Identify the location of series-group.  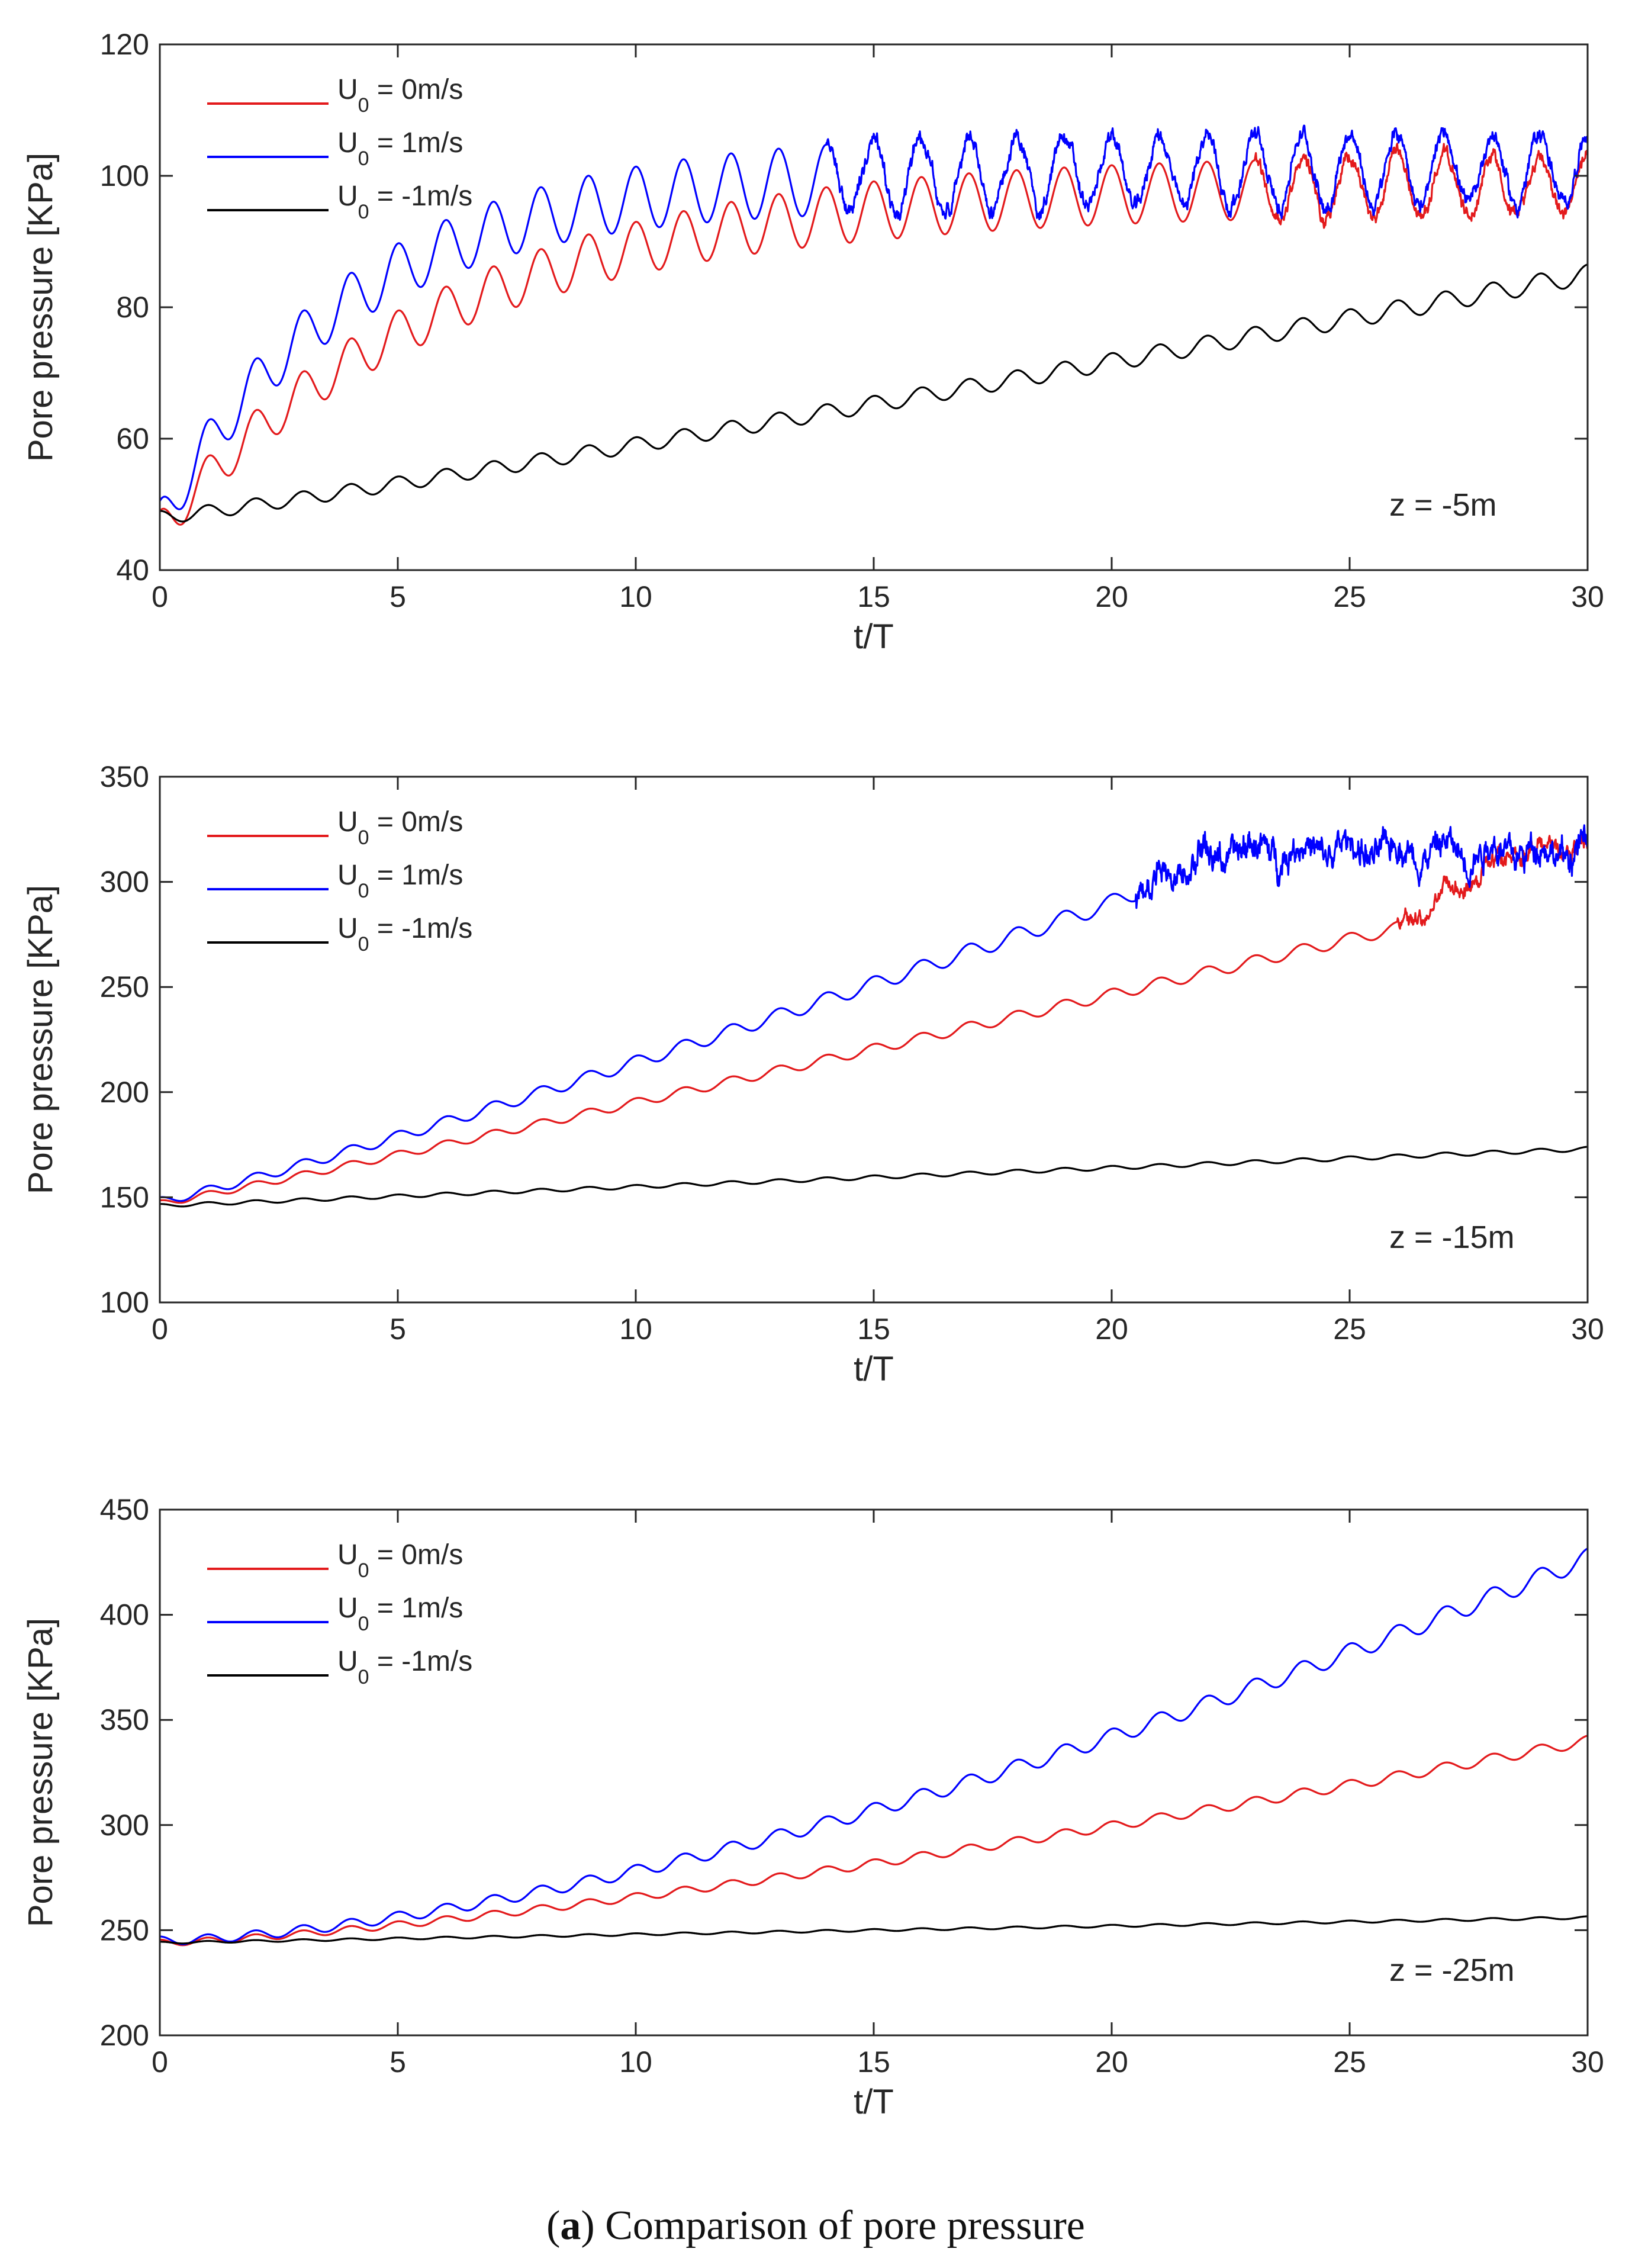
(874, 1016).